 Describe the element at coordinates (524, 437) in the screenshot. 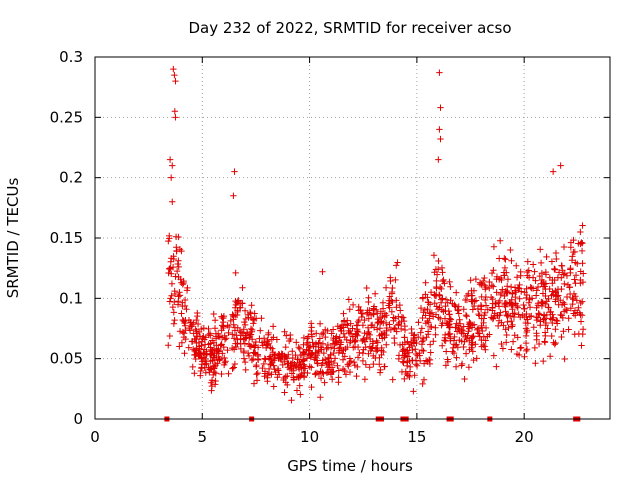

I see `x-tick-label: 20` at that location.